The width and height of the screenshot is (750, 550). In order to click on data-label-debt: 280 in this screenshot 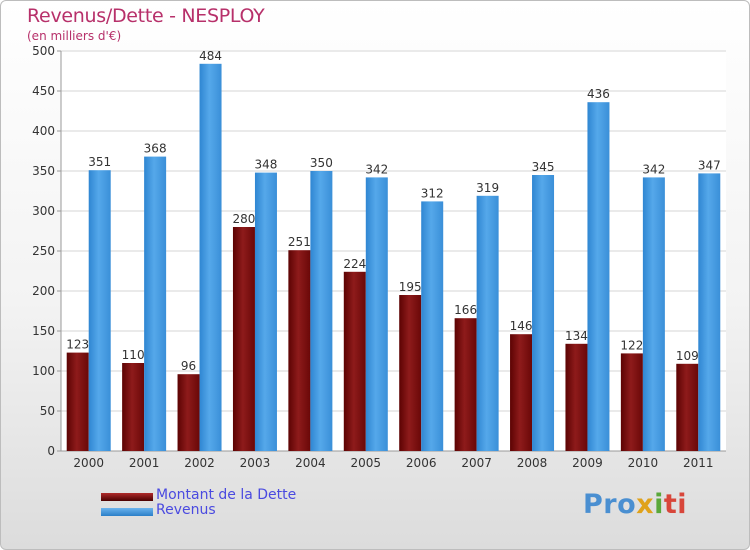, I will do `click(244, 219)`.